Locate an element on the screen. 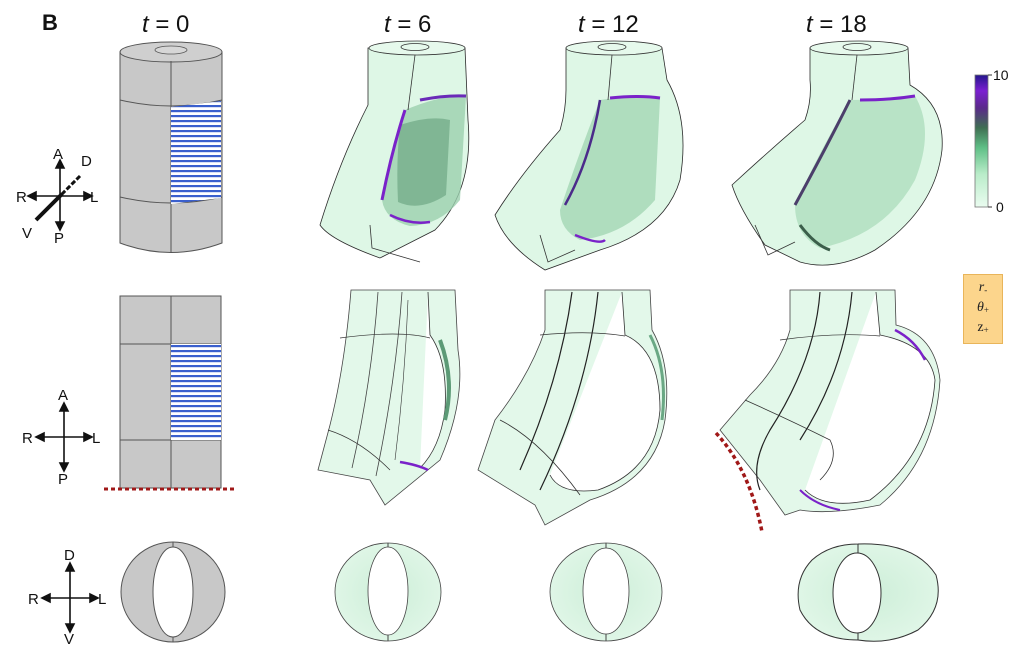 The image size is (1028, 662). mode-z: z+ is located at coordinates (983, 327).